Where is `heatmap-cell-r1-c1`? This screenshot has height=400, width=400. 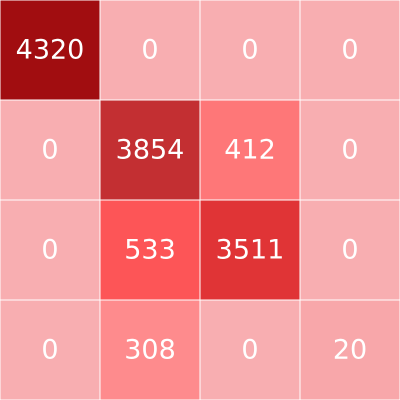 heatmap-cell-r1-c1 is located at coordinates (50, 50).